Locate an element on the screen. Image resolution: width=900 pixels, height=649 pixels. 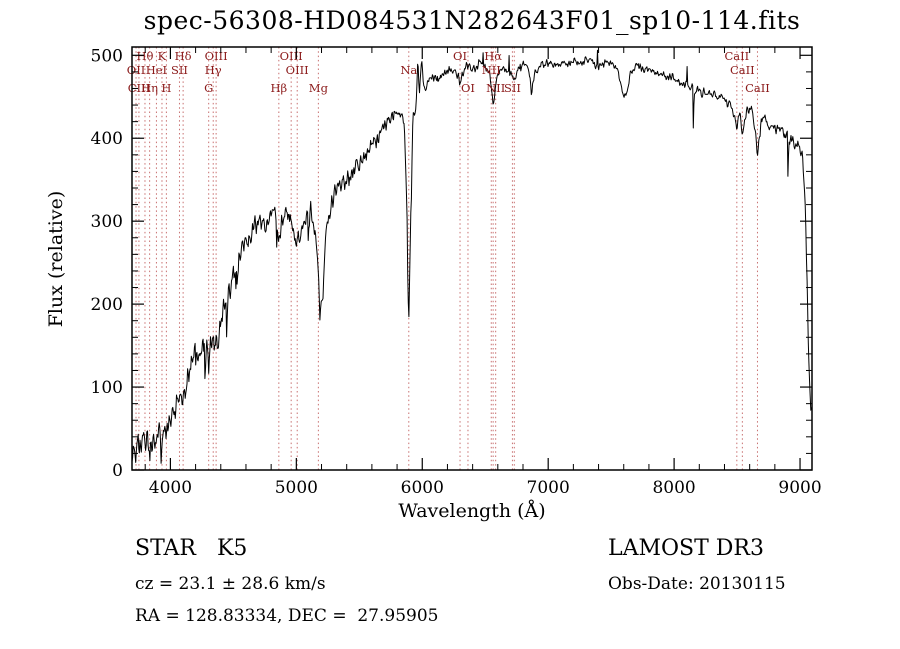
svg-text: 7000 is located at coordinates (548, 488).